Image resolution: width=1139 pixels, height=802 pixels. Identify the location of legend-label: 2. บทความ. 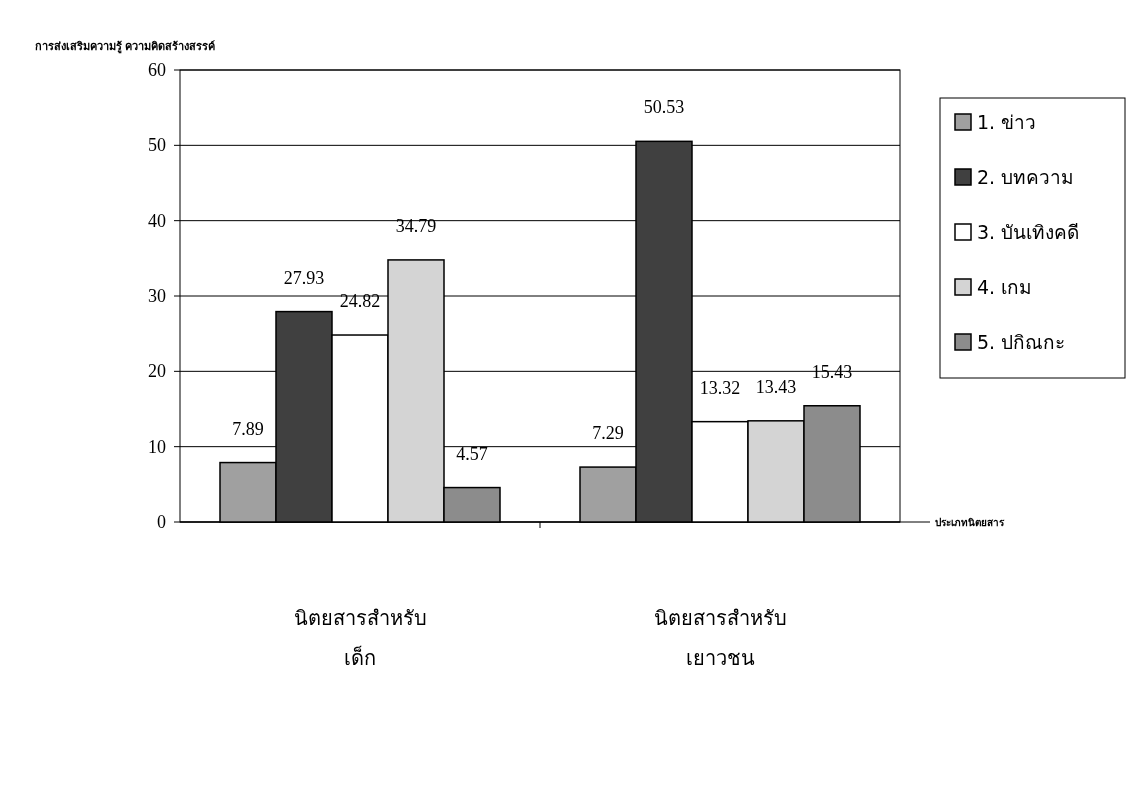
(1026, 177).